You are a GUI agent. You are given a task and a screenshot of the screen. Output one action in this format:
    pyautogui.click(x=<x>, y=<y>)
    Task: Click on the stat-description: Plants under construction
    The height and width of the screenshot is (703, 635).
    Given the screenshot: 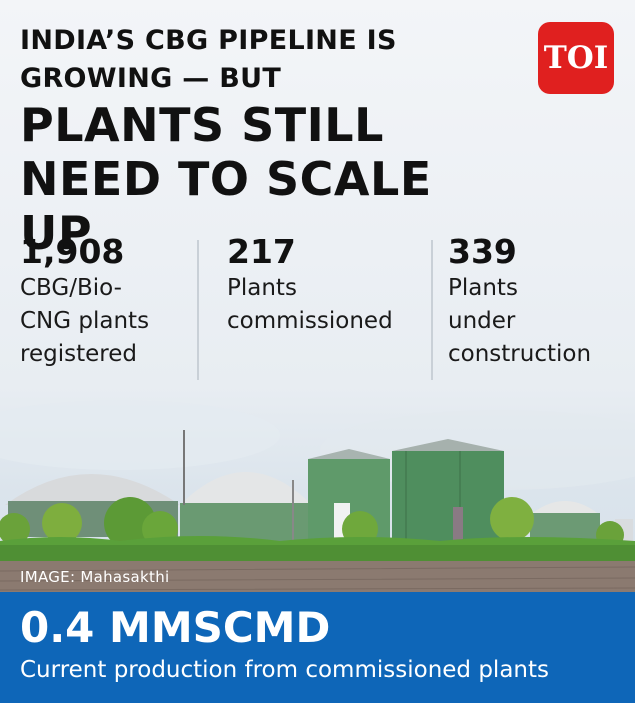 What is the action you would take?
    pyautogui.click(x=520, y=321)
    